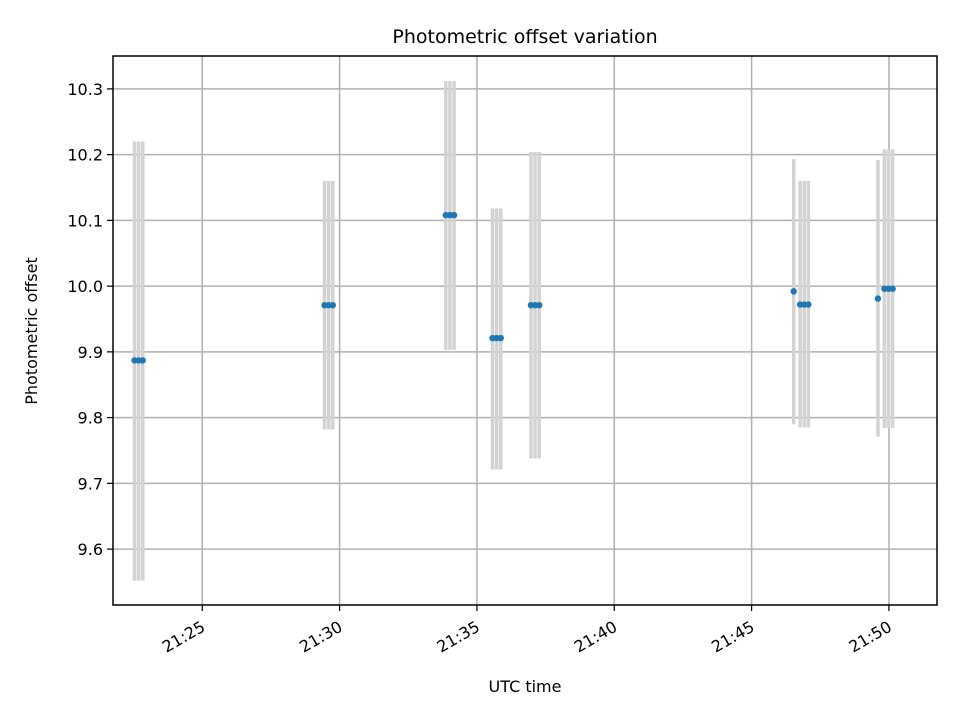 Image resolution: width=960 pixels, height=720 pixels. What do you see at coordinates (458, 637) in the screenshot?
I see `x-tick-label: 21:35` at bounding box center [458, 637].